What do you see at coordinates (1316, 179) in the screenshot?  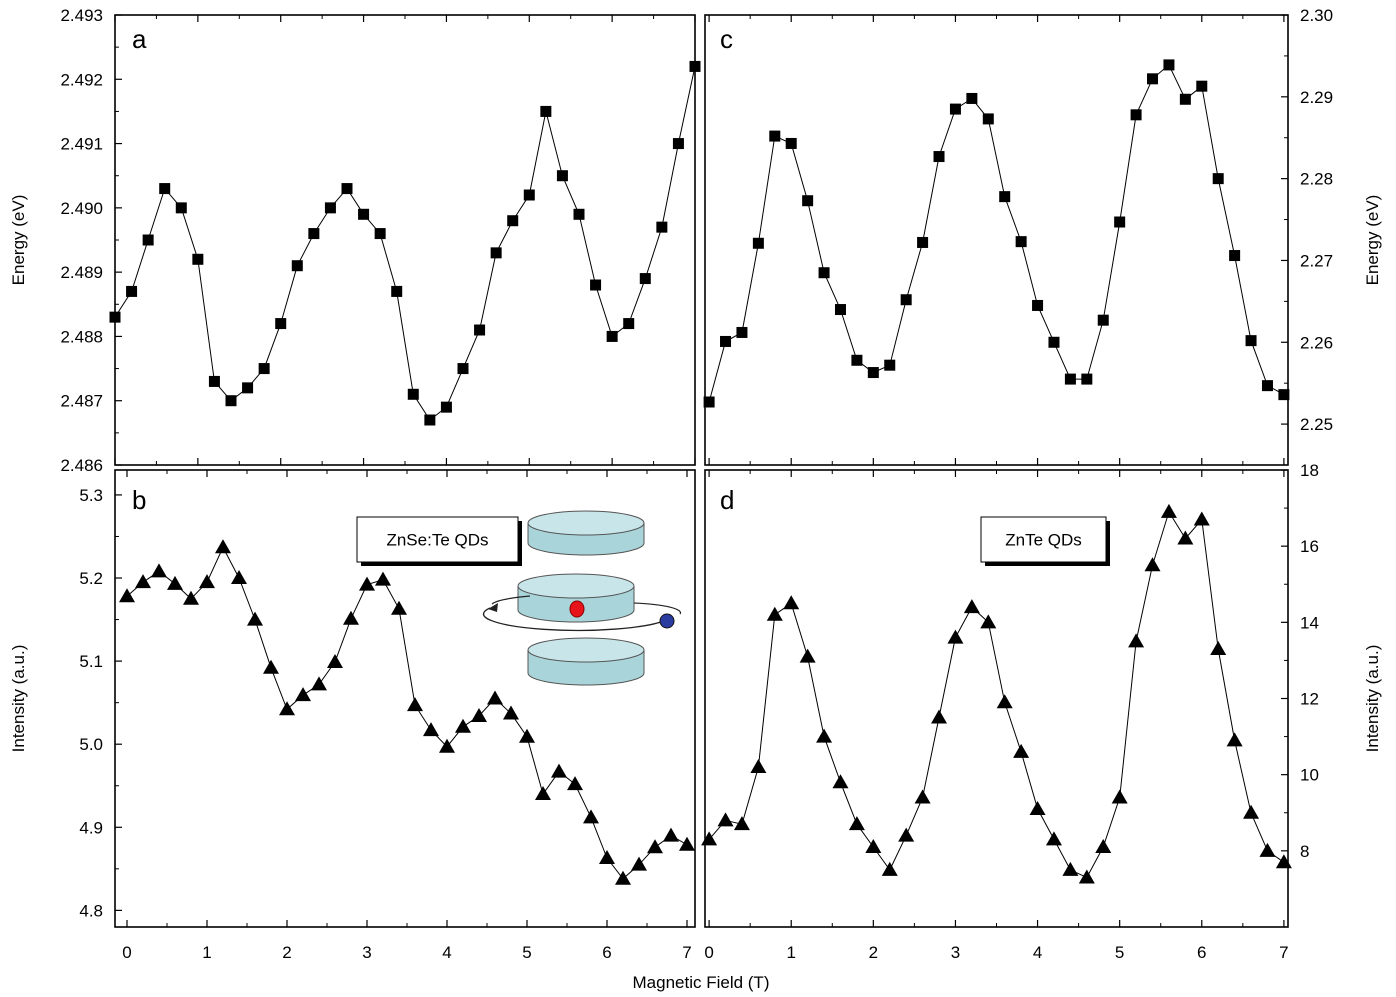 I see `y-tick-label: 2.28` at bounding box center [1316, 179].